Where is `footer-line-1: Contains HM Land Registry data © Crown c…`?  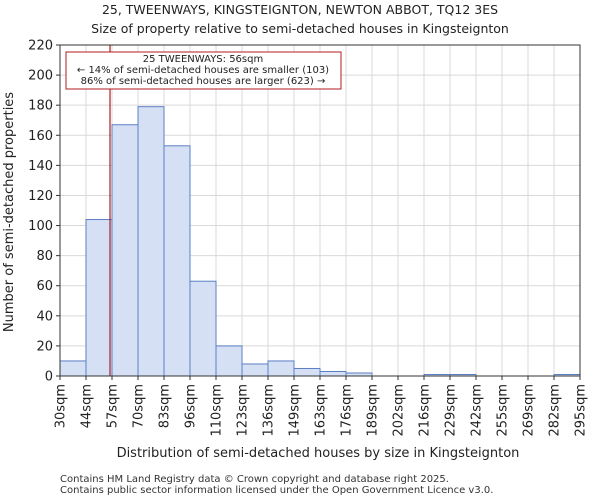
footer-line-1: Contains HM Land Registry data © Crown c… is located at coordinates (254, 479).